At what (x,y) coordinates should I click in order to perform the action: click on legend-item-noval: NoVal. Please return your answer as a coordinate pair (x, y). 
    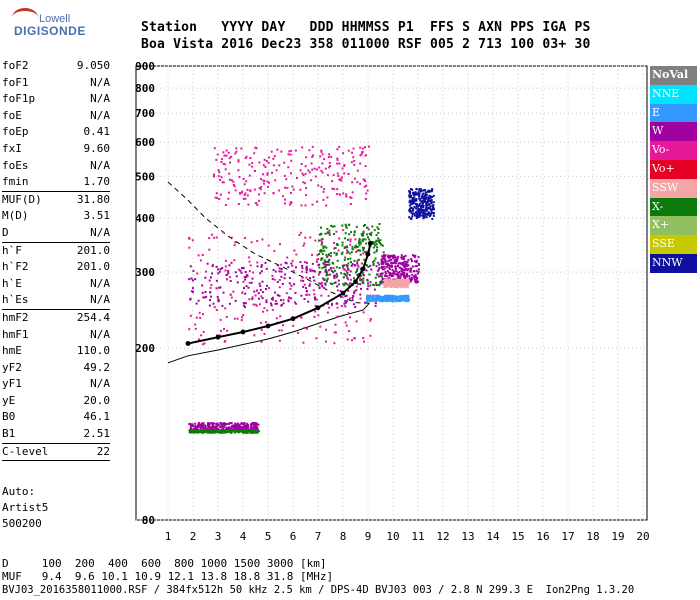
    Looking at the image, I should click on (673, 75).